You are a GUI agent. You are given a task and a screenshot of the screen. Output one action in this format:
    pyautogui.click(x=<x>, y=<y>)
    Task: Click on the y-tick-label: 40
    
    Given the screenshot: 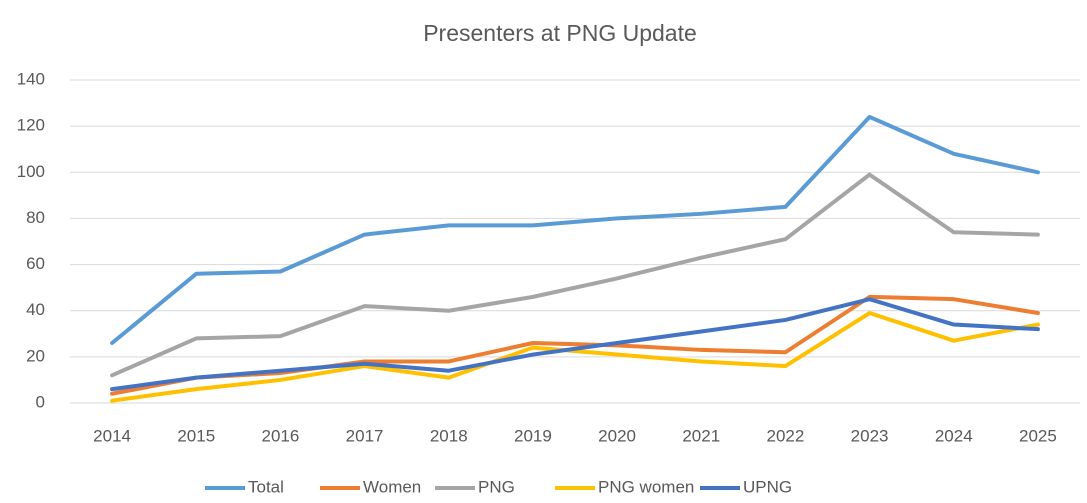 What is the action you would take?
    pyautogui.click(x=35, y=309)
    